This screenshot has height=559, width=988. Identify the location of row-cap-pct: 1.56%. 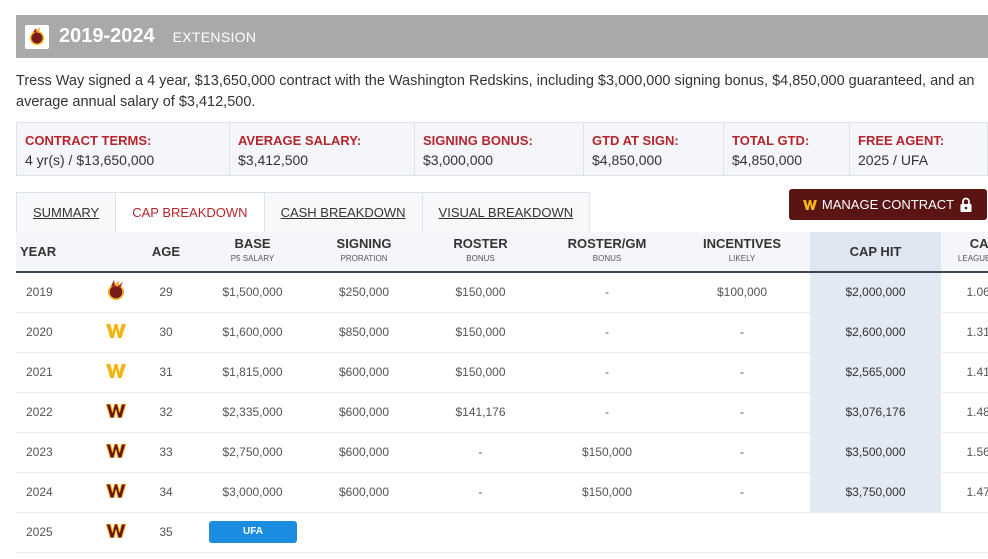
(964, 452).